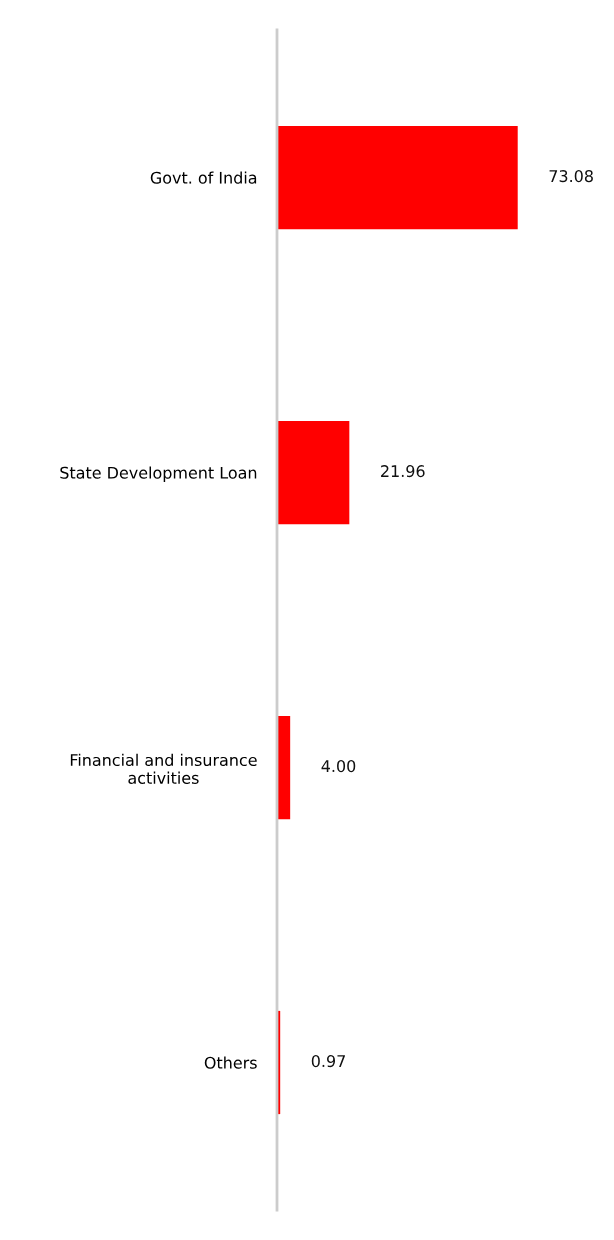 The width and height of the screenshot is (614, 1240). Describe the element at coordinates (328, 1061) in the screenshot. I see `data-label: 0.97` at that location.